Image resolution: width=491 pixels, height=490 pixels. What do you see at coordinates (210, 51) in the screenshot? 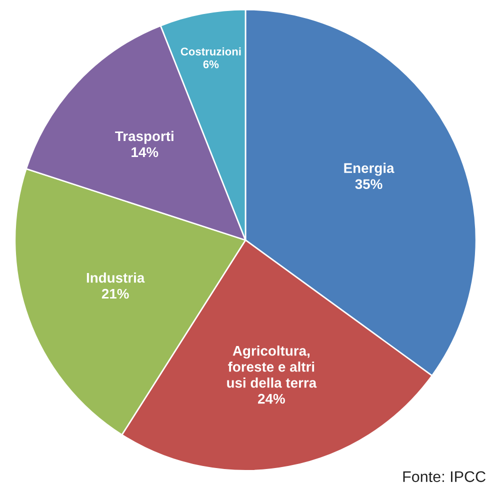
I see `slice-label: Costruzioni` at bounding box center [210, 51].